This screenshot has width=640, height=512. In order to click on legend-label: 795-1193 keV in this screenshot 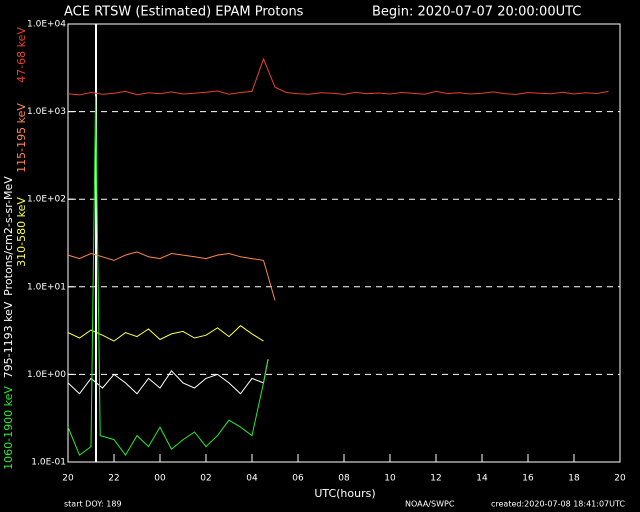, I will do `click(8, 339)`.